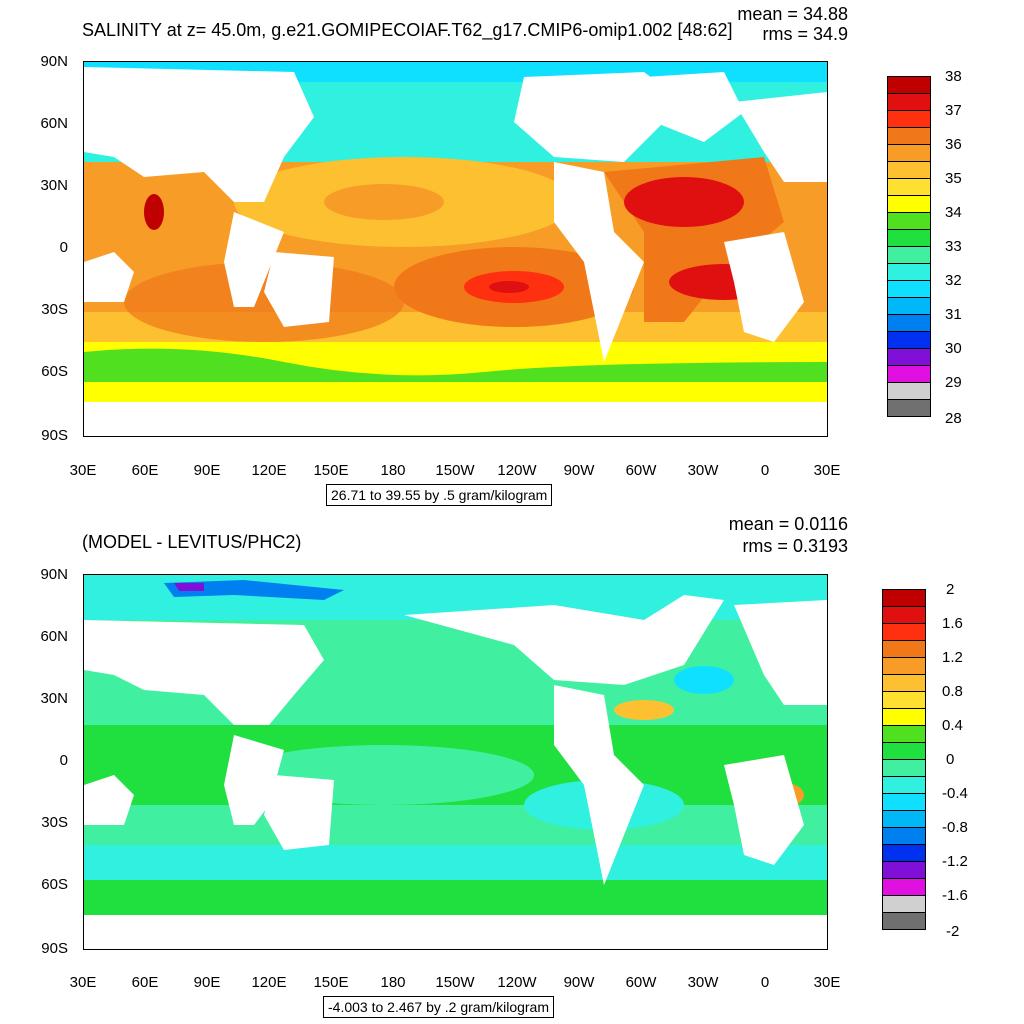  I want to click on colorbar-label: -0.4, so click(955, 793).